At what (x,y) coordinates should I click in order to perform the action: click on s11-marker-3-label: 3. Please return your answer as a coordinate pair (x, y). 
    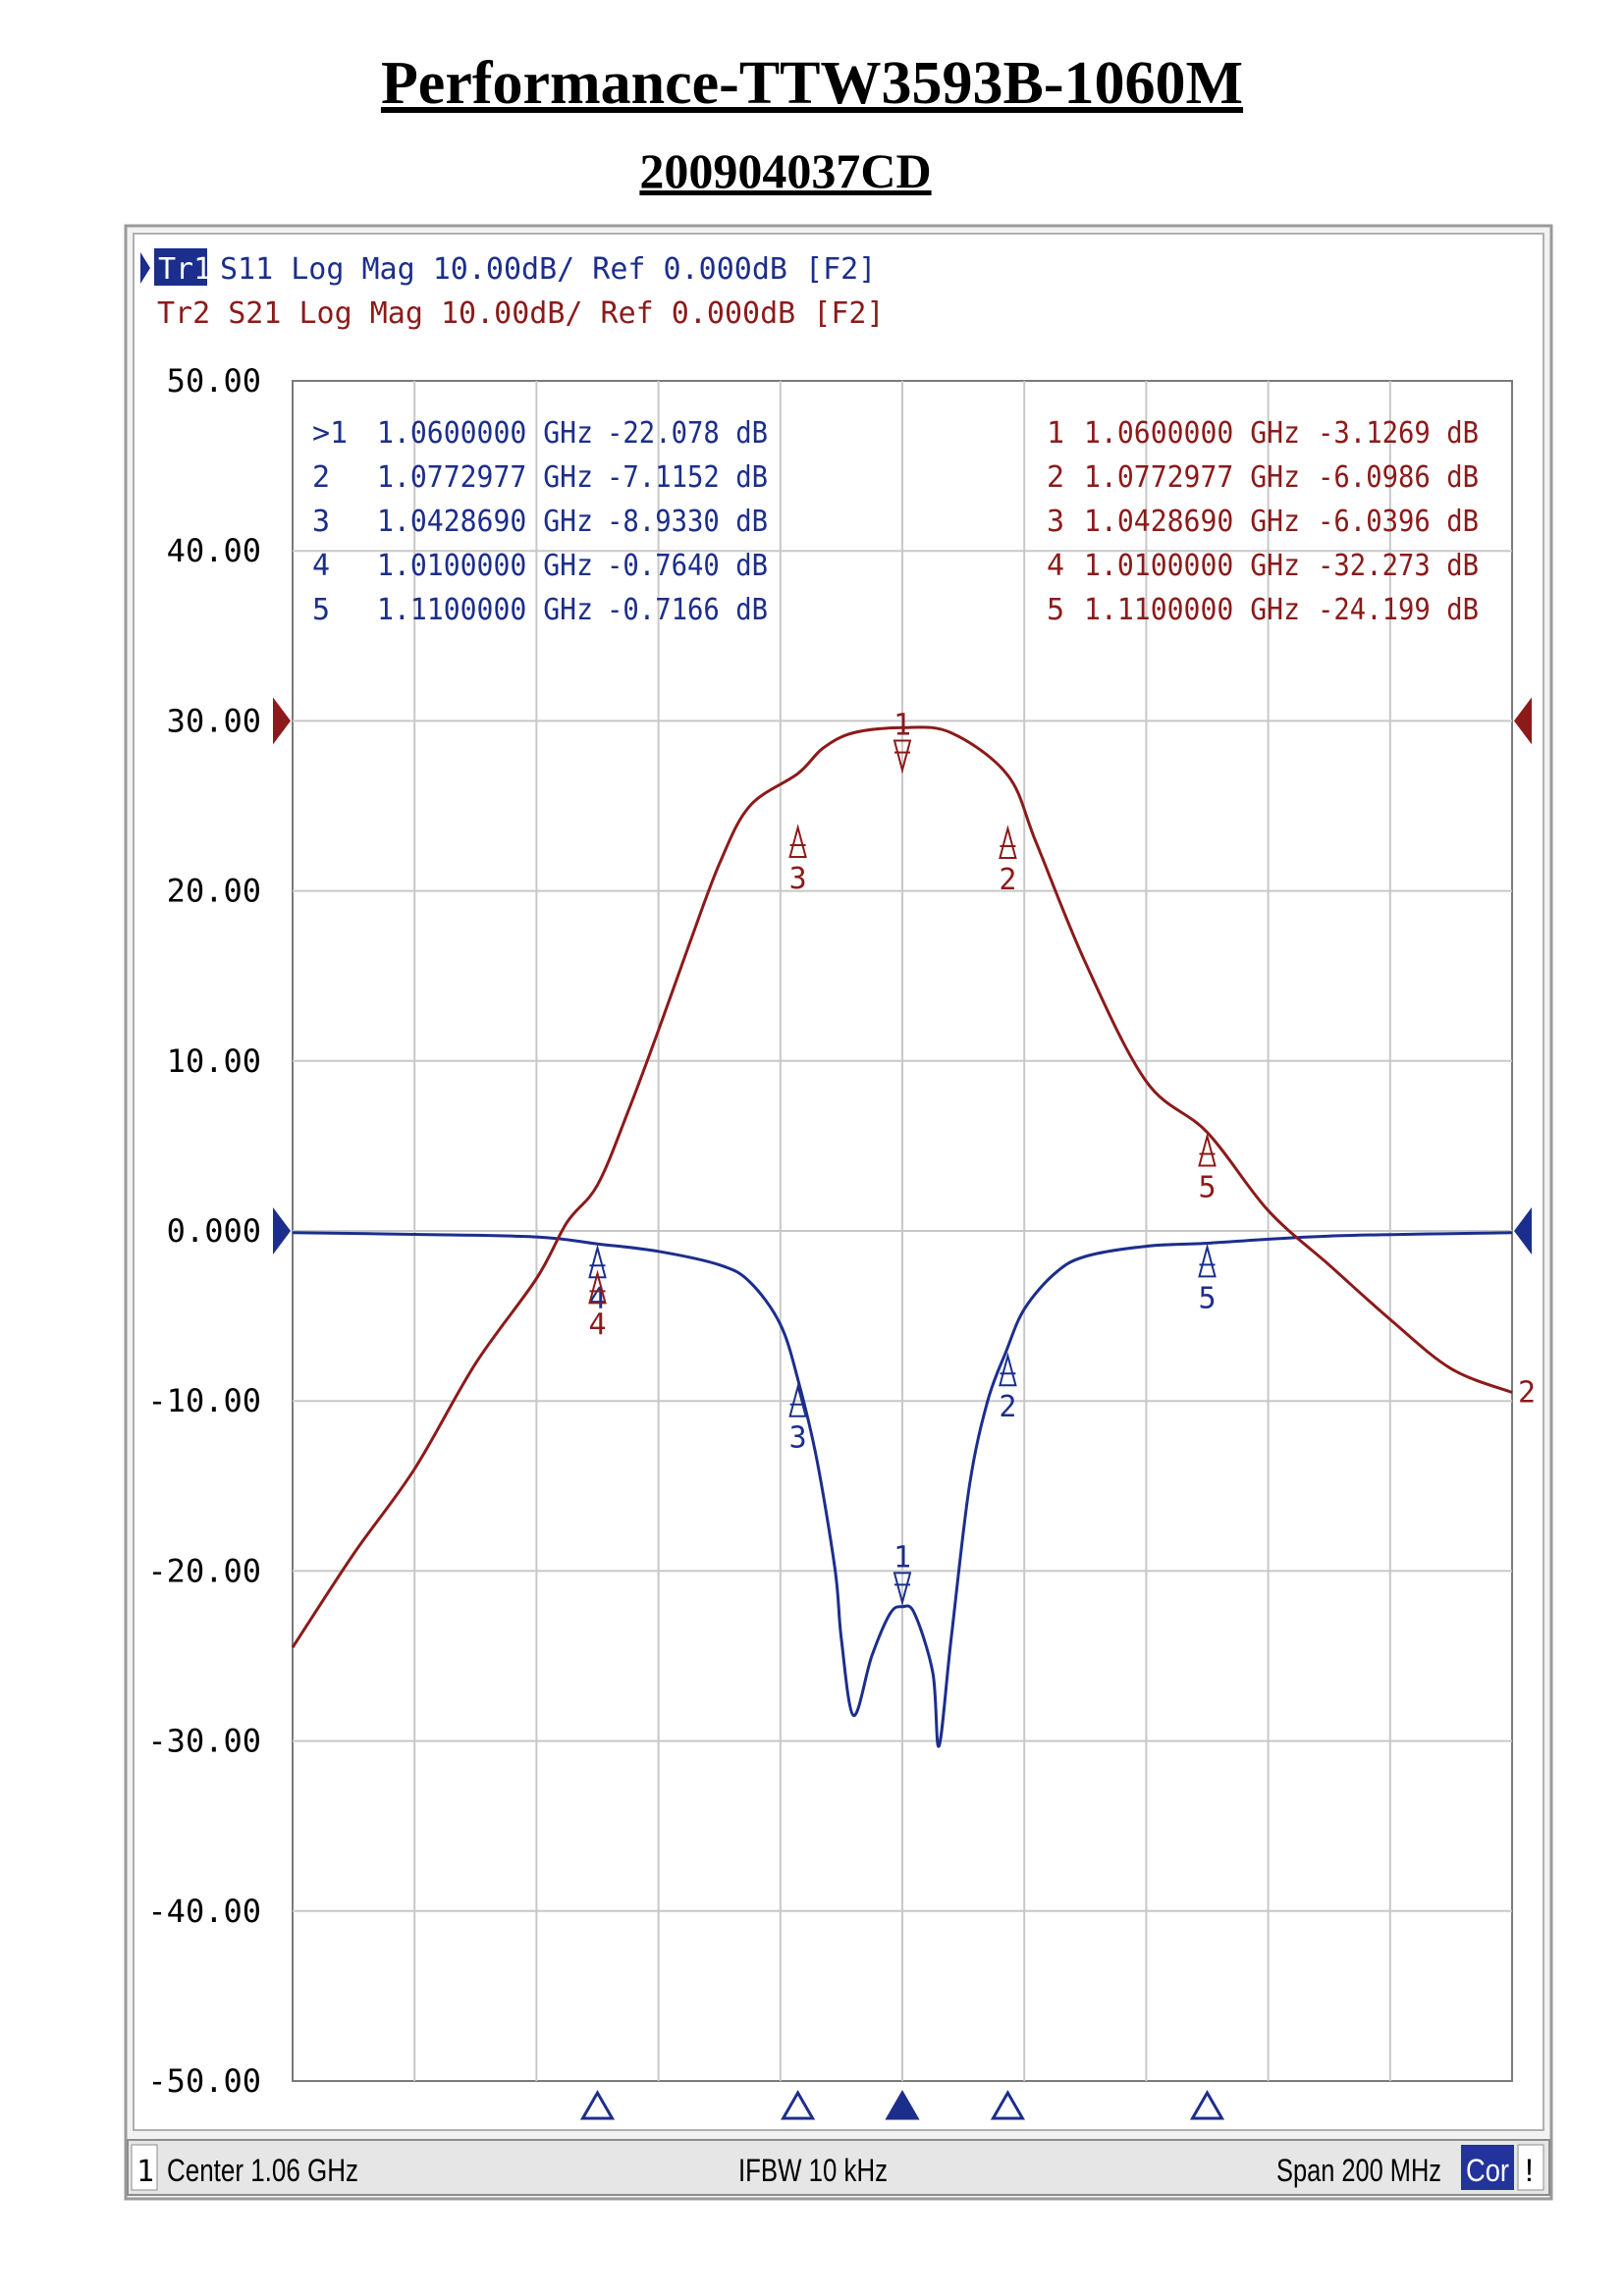
    Looking at the image, I should click on (798, 1438).